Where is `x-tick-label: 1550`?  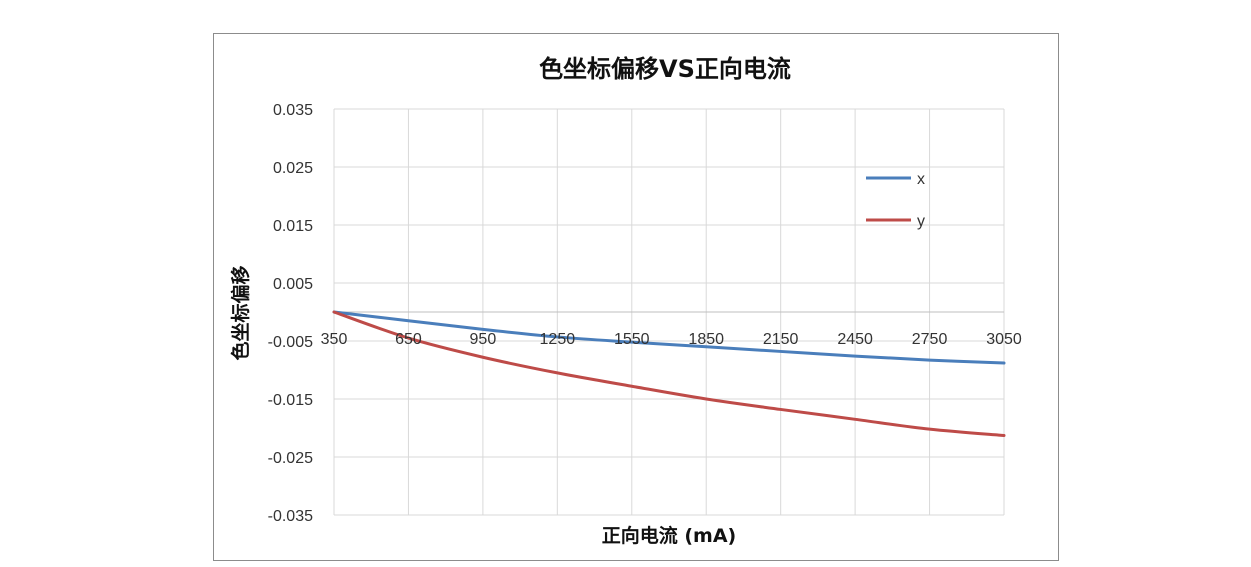
x-tick-label: 1550 is located at coordinates (632, 339).